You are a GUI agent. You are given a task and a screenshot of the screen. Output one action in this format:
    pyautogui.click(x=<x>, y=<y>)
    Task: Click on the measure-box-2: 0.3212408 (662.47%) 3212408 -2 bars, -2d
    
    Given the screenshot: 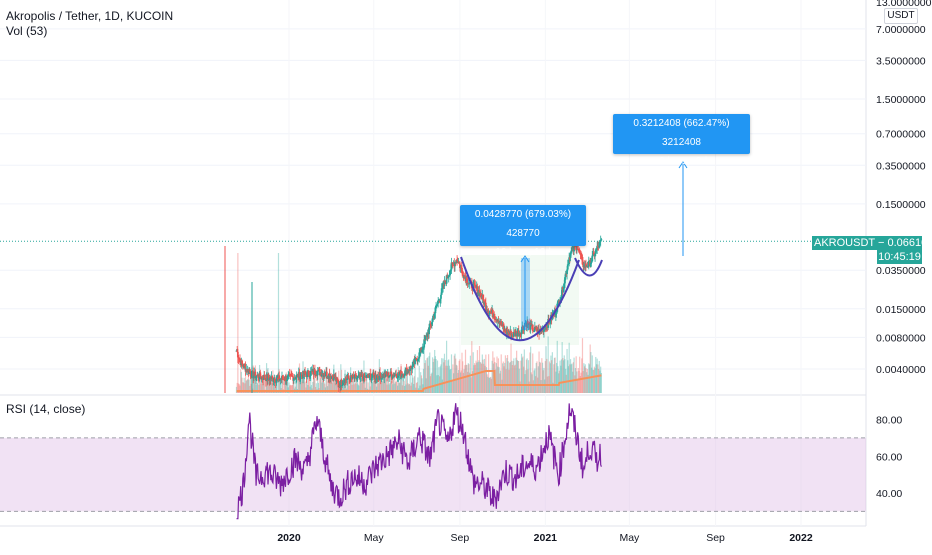 What is the action you would take?
    pyautogui.click(x=681, y=140)
    